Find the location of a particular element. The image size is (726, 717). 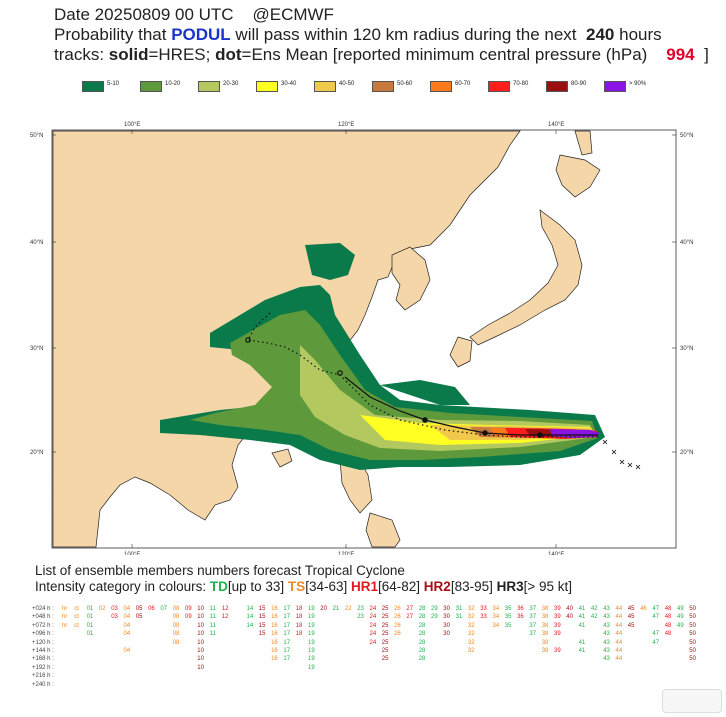

korea-peninsula is located at coordinates (411, 278).